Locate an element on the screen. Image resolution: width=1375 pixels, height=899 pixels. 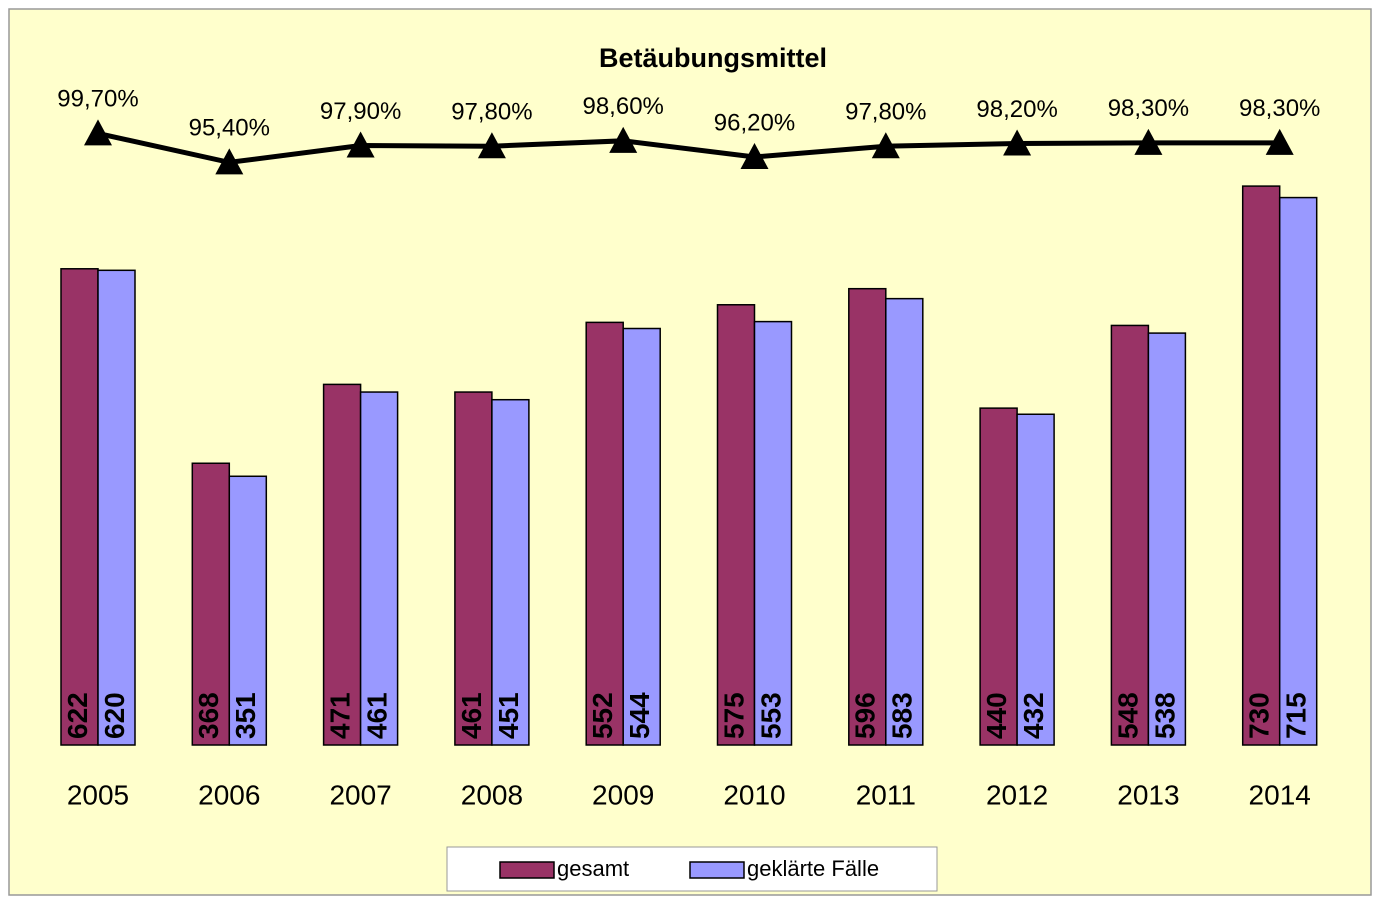
x-tick-label: 2013 is located at coordinates (1148, 794).